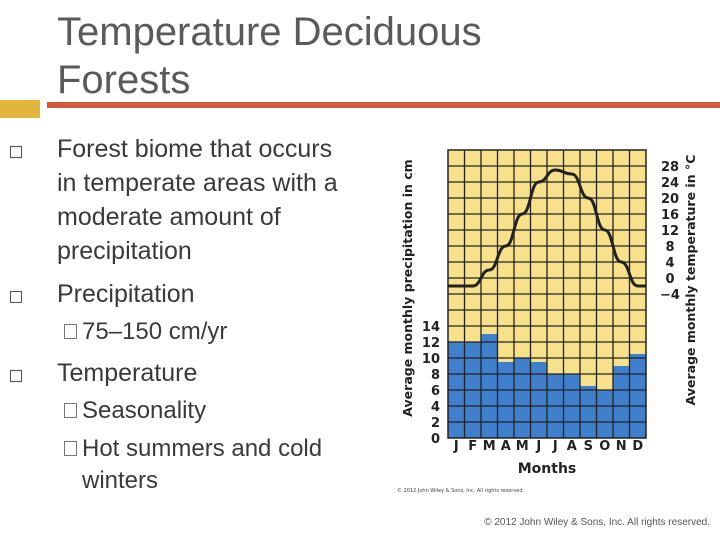  What do you see at coordinates (670, 183) in the screenshot?
I see `right-tick-label: 24` at bounding box center [670, 183].